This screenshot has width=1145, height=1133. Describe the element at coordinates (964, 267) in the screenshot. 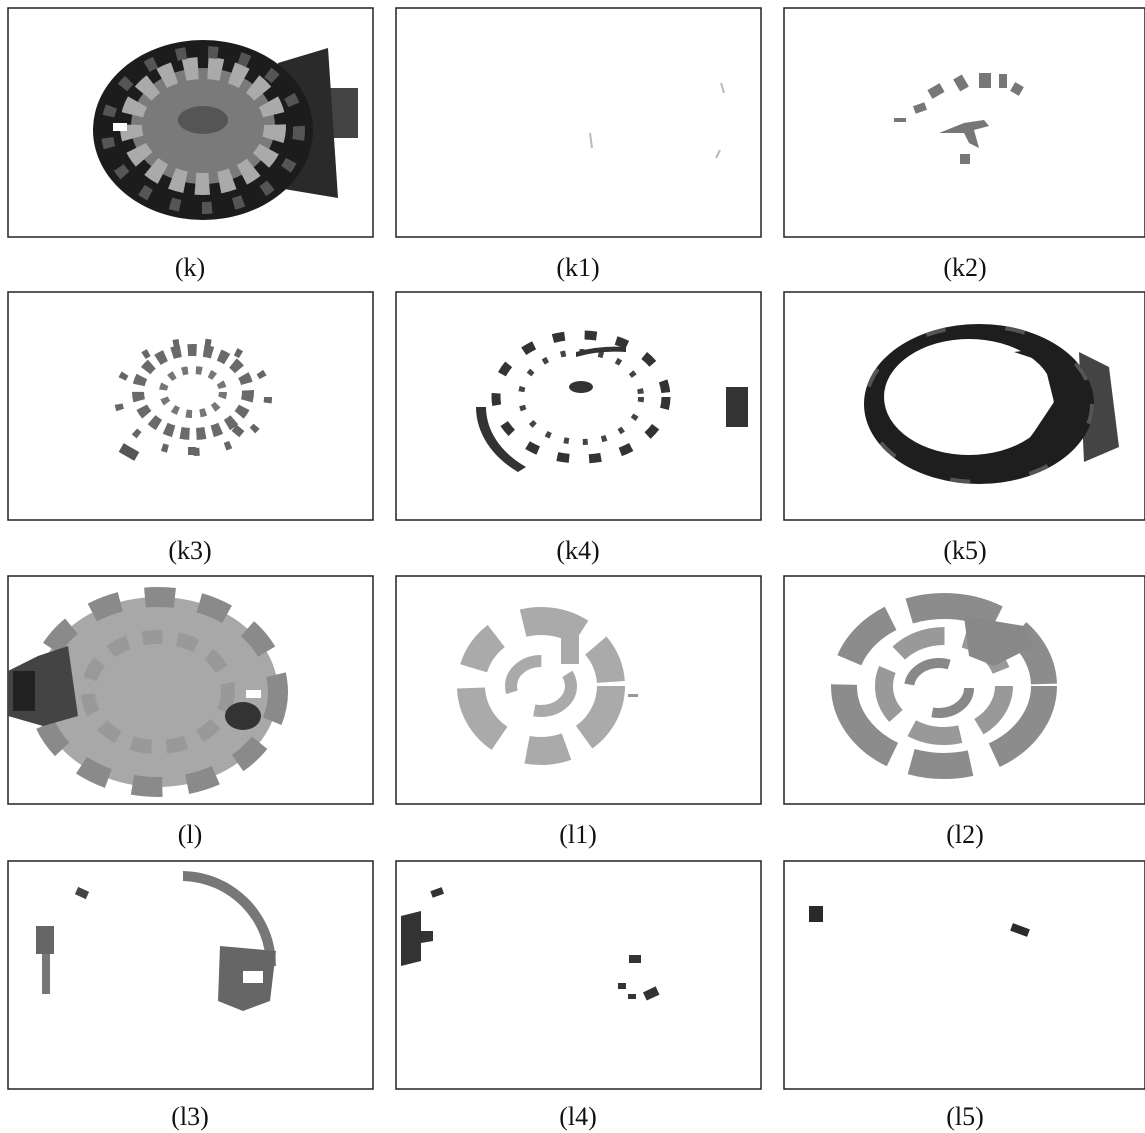

I see `caption: (k2)` at that location.